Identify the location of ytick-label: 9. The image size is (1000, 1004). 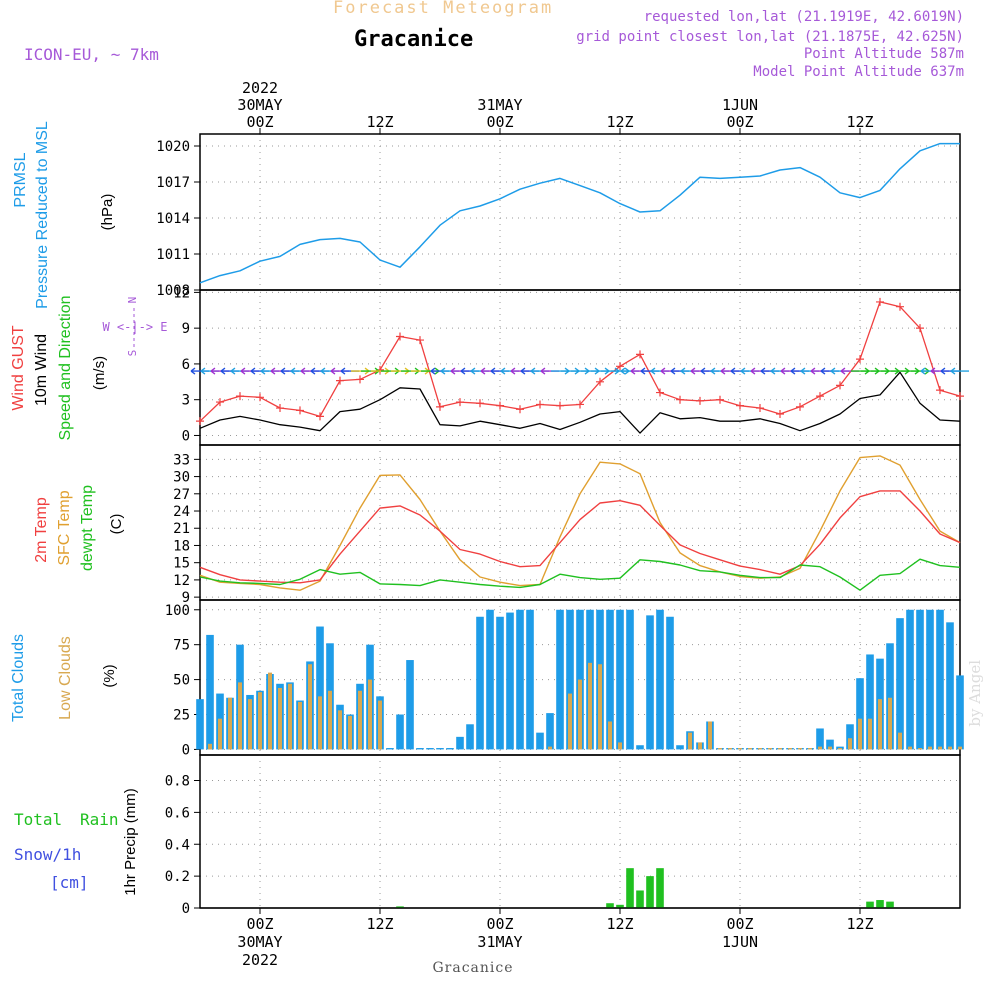
(186, 329).